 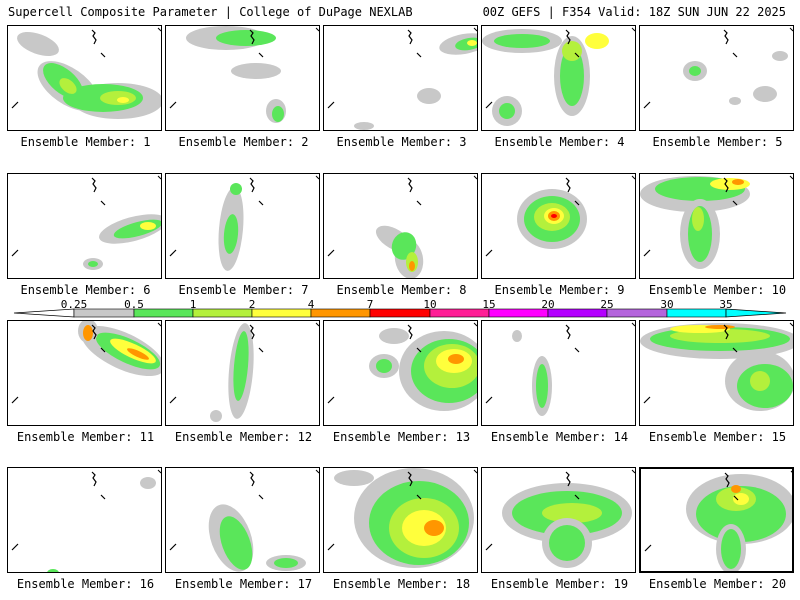 What do you see at coordinates (548, 304) in the screenshot?
I see `legend-tick-label: 20` at bounding box center [548, 304].